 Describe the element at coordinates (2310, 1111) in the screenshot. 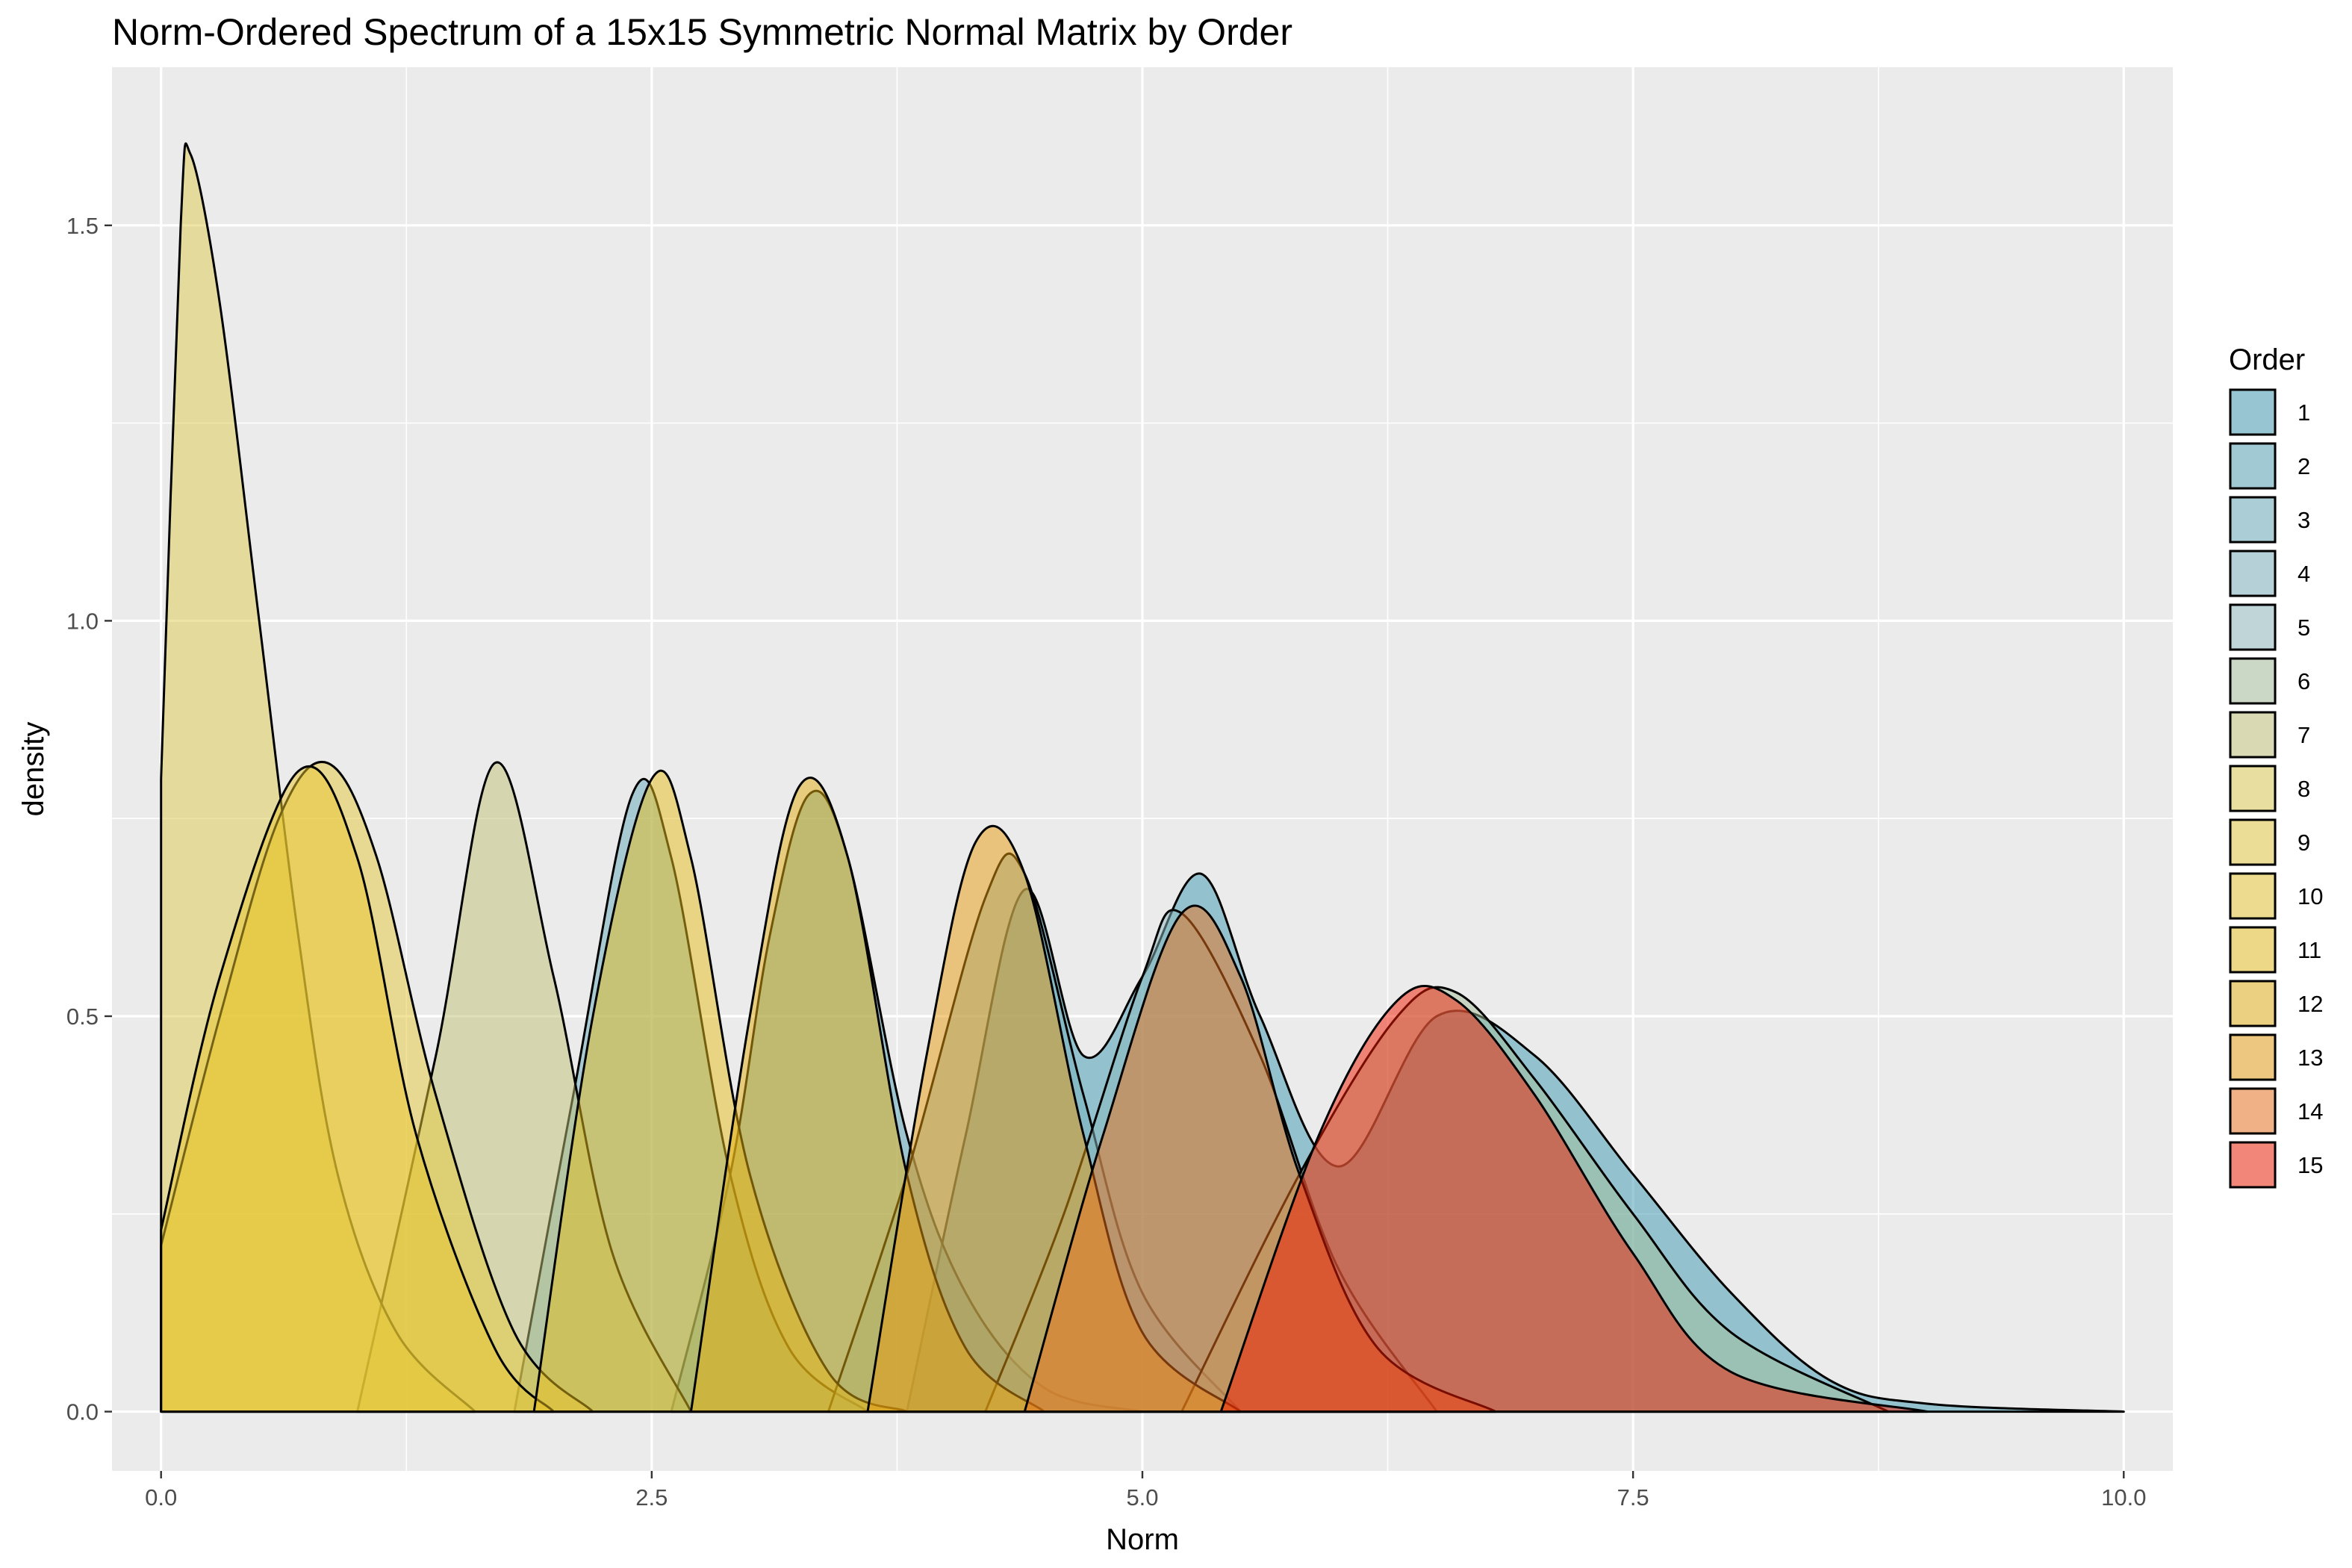

I see `legend-label: 14` at that location.